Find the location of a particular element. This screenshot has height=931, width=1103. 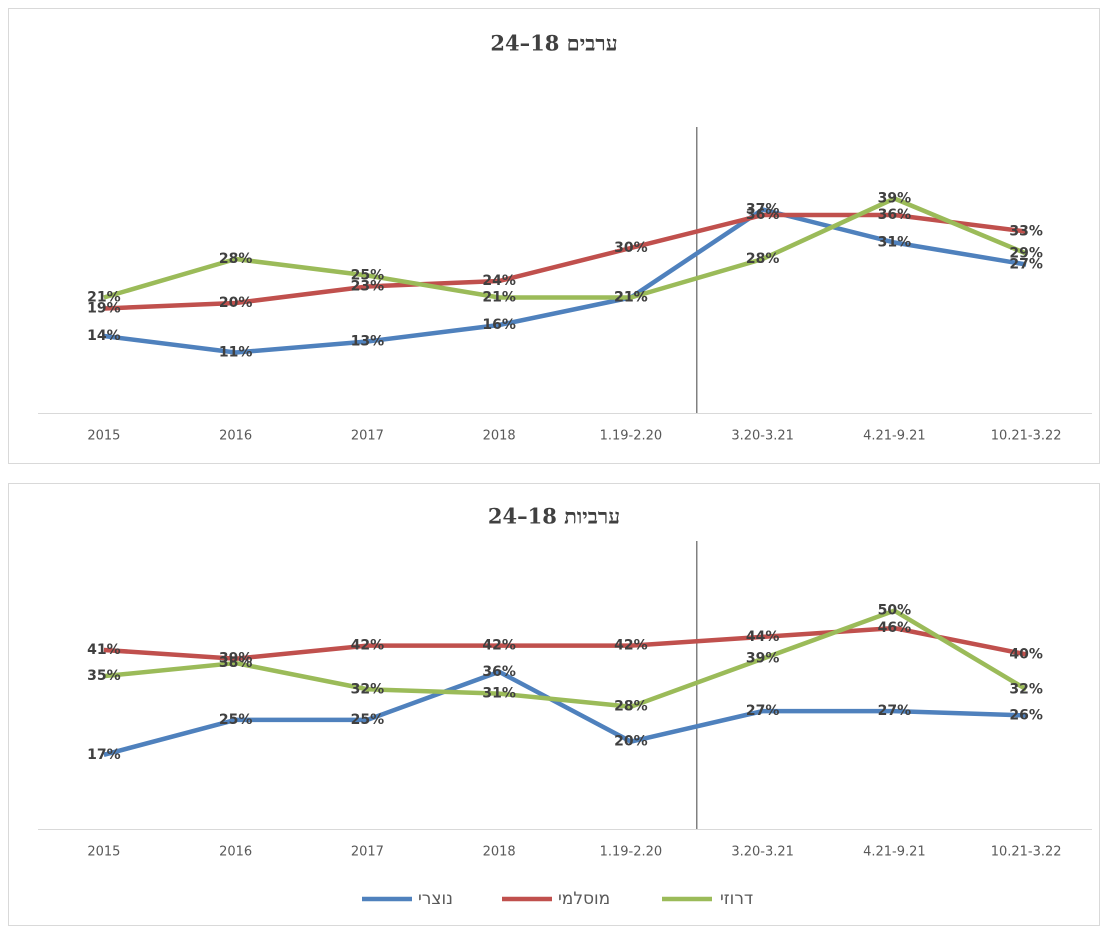

data-label: 19% is located at coordinates (104, 309).